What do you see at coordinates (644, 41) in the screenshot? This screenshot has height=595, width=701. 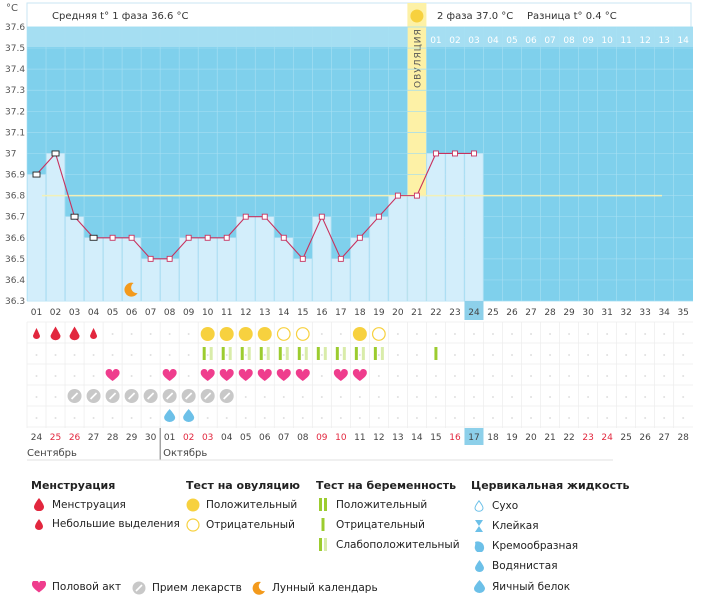 I see `phase2-day-label: 12` at bounding box center [644, 41].